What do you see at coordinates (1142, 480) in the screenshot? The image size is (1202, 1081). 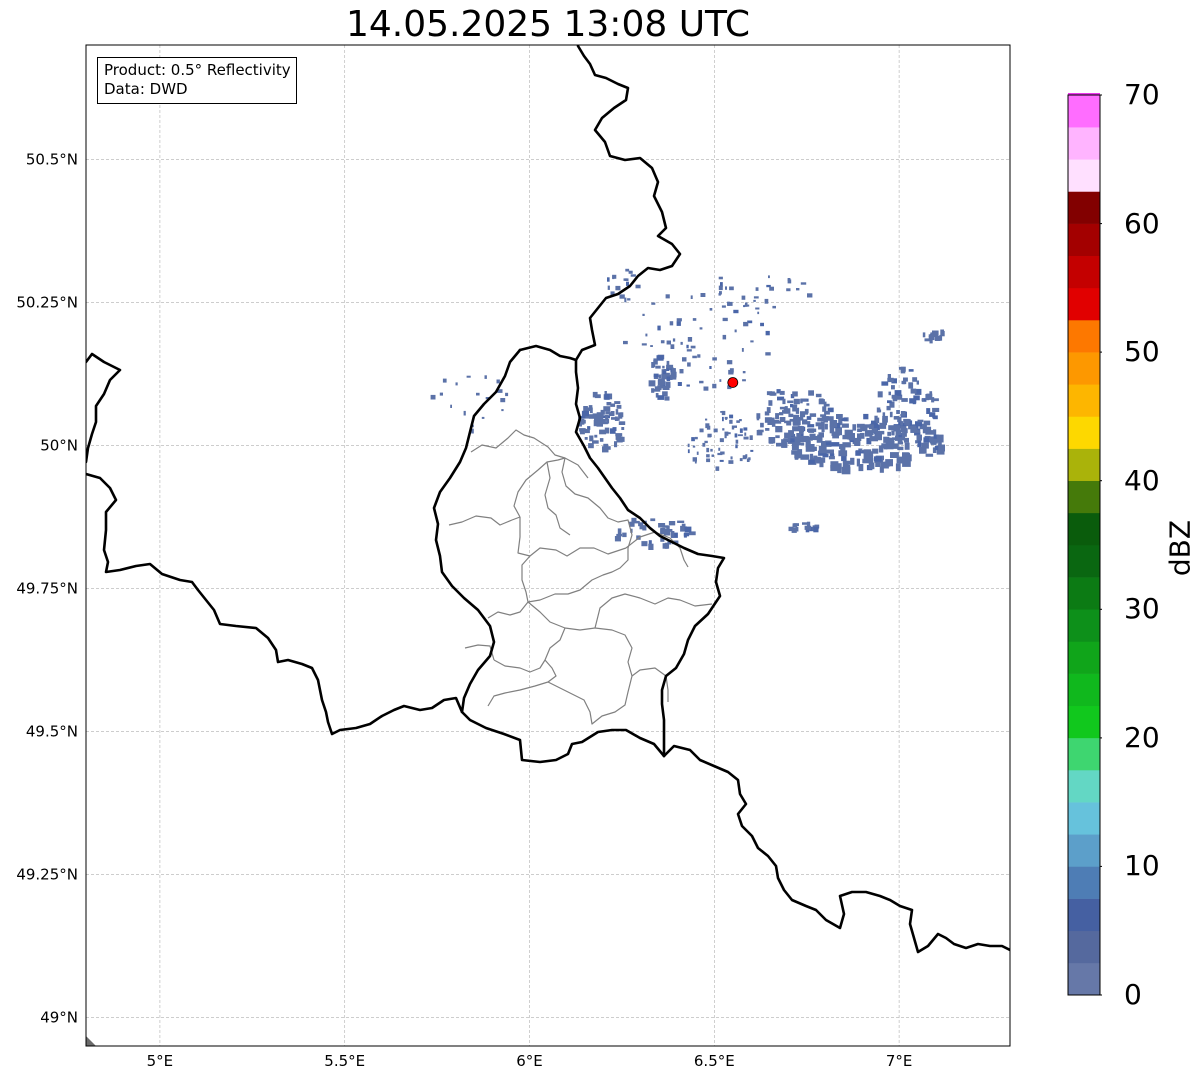 I see `colorbar-tick-label: 40` at bounding box center [1142, 480].